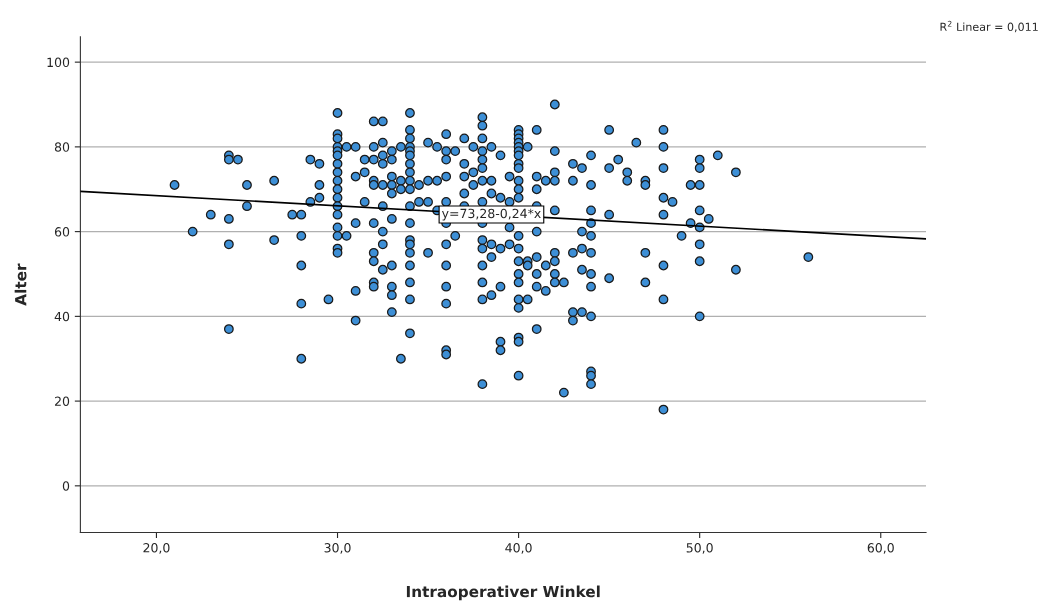 This screenshot has height=612, width=1044. What do you see at coordinates (503, 593) in the screenshot?
I see `x-axis-title: Intraoperativer Winkel` at bounding box center [503, 593].